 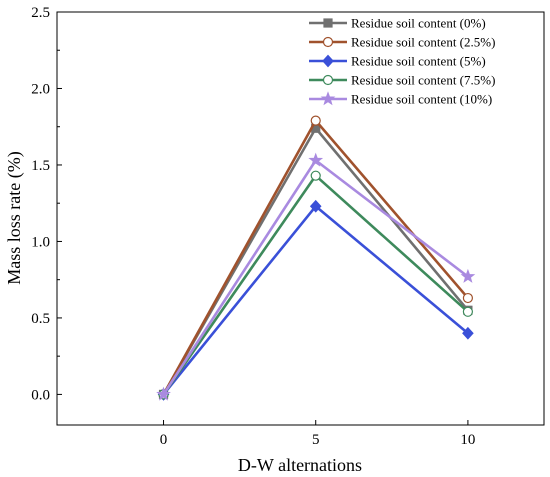 What do you see at coordinates (164, 440) in the screenshot?
I see `x-tick-label: 0` at bounding box center [164, 440].